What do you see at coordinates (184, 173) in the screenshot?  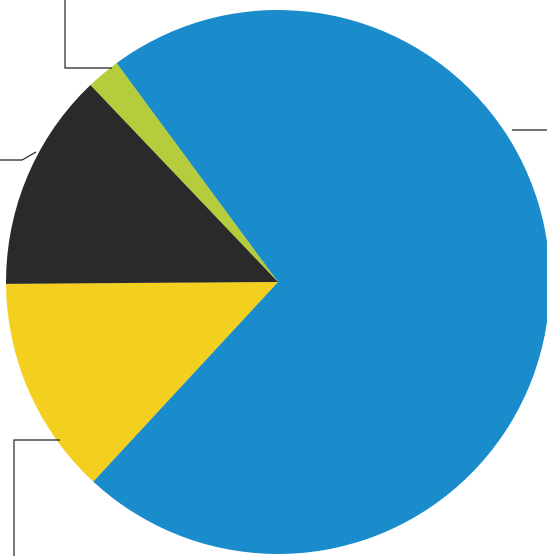 I see `pie-slice` at bounding box center [184, 173].